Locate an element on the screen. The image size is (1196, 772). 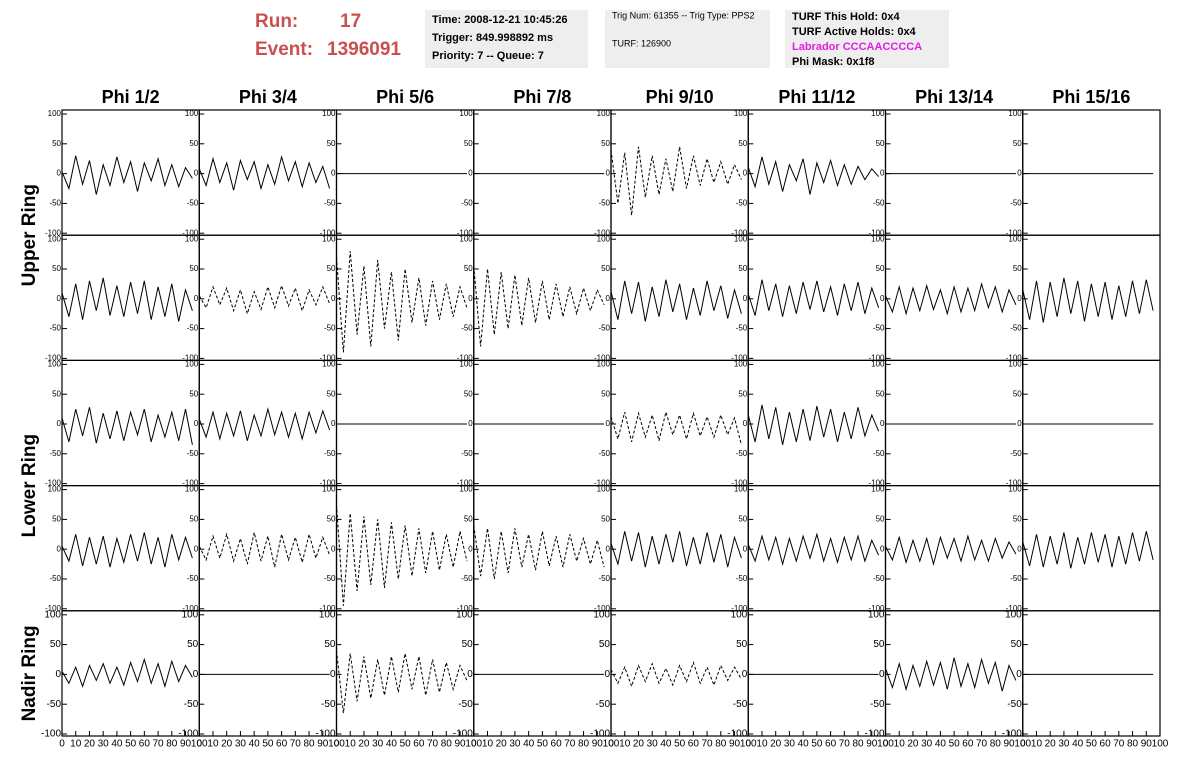
ring-label: Nadir Ring is located at coordinates (29, 673).